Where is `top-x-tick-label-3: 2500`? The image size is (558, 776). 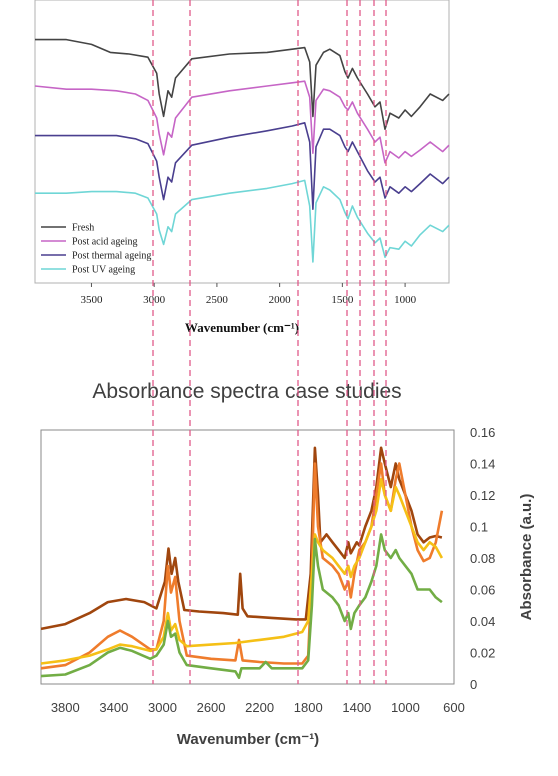
top-x-tick-label-3: 2500 is located at coordinates (217, 300).